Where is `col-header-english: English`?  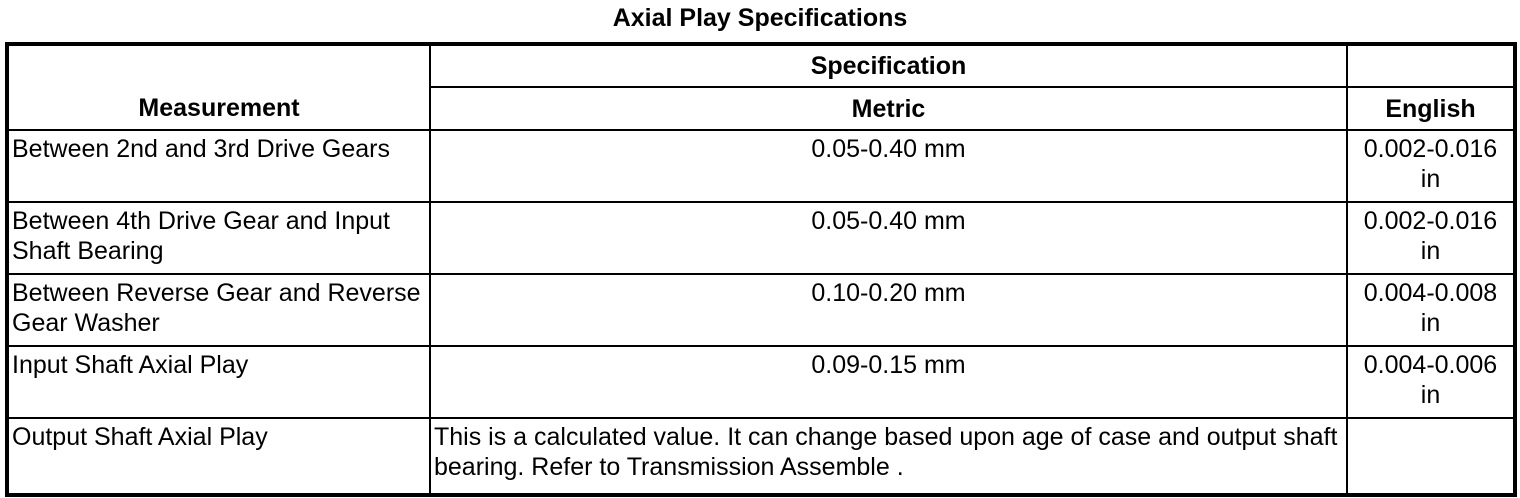
col-header-english: English is located at coordinates (1431, 108).